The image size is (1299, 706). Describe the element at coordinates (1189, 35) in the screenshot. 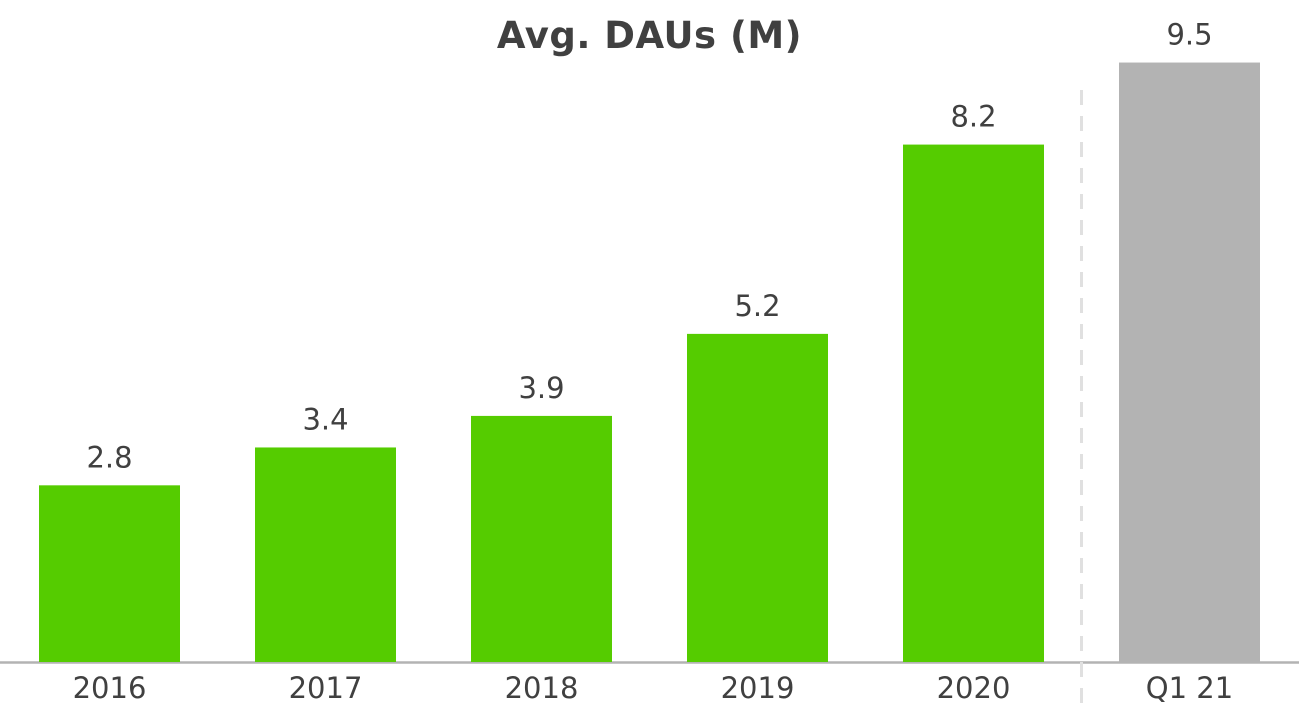

I see `bar-value-label: 9.5` at that location.